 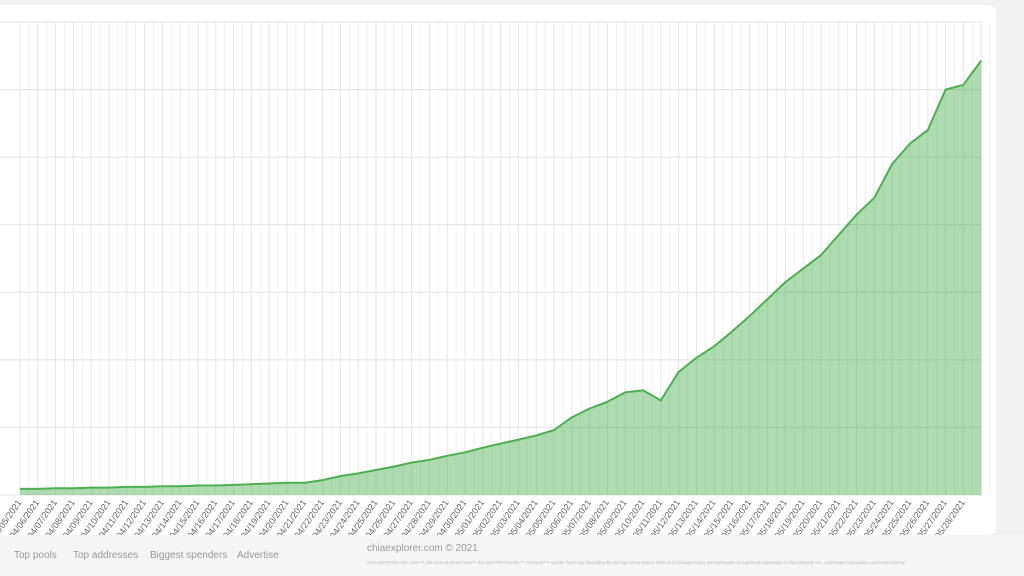 What do you see at coordinates (105, 555) in the screenshot?
I see `footer-link: Top addresses` at bounding box center [105, 555].